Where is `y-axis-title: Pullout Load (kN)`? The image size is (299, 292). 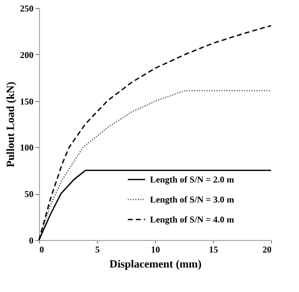
y-axis-title: Pullout Load (kN) is located at coordinates (11, 124).